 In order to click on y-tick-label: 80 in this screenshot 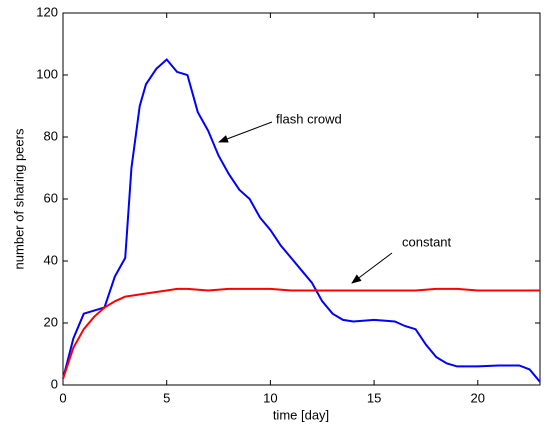, I will do `click(51, 135)`.